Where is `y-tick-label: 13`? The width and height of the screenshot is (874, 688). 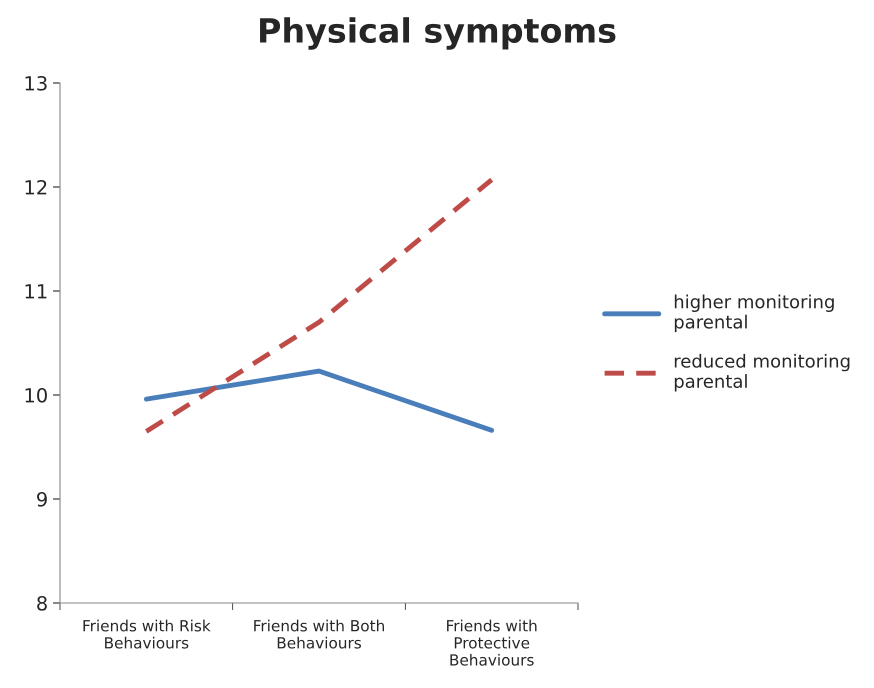
y-tick-label: 13 is located at coordinates (36, 83).